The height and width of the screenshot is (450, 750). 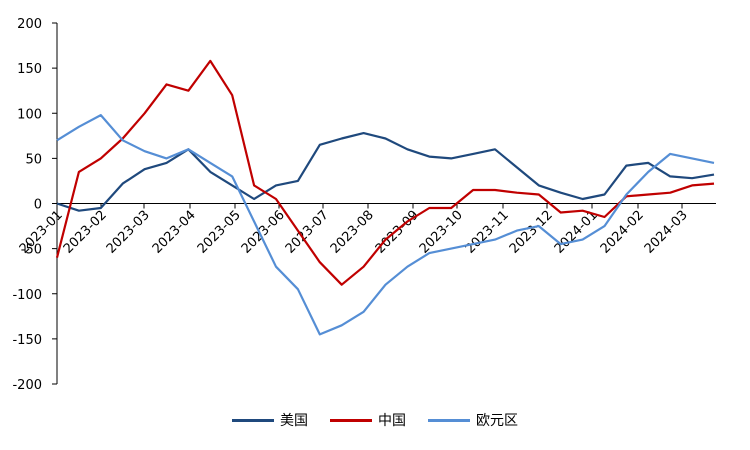 I want to click on x-tick-label: 2023-10, so click(x=441, y=232).